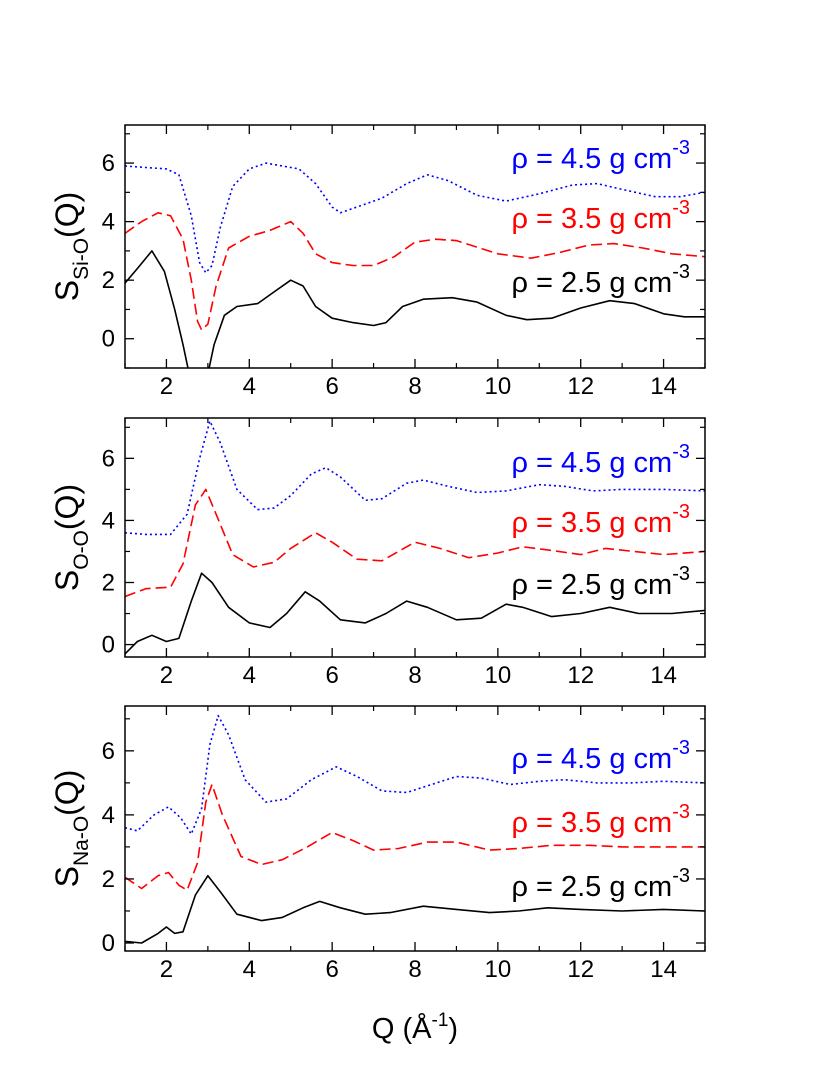  Describe the element at coordinates (81, 550) in the screenshot. I see `y-axis-label-sub: O-O` at that location.